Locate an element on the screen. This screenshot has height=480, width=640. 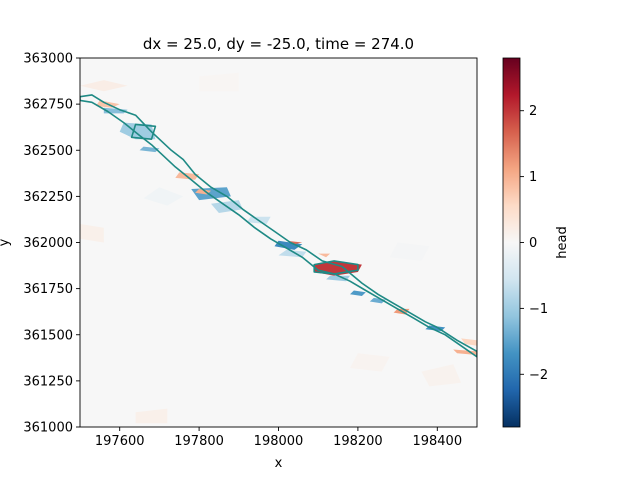
colorbar-tick-label: −1 is located at coordinates (538, 309).